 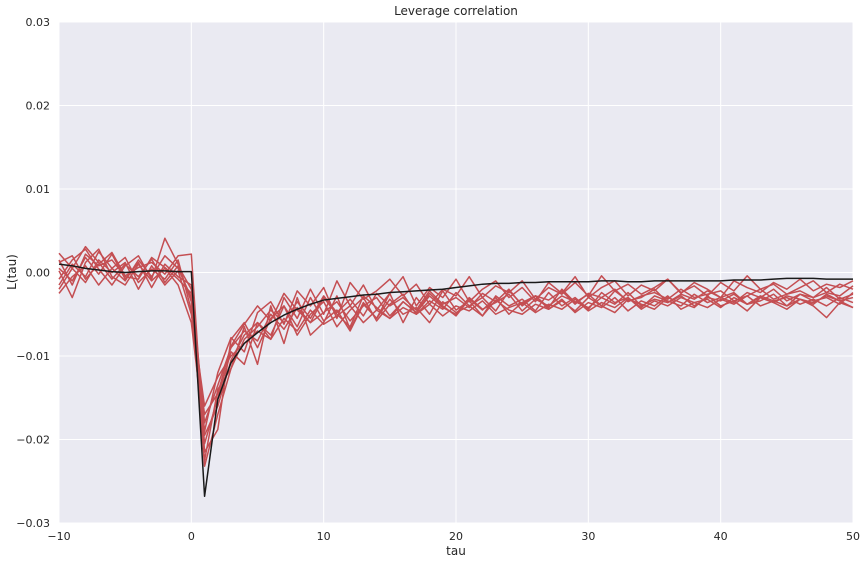 What do you see at coordinates (38, 106) in the screenshot?
I see `y-tick-label: 0.02` at bounding box center [38, 106].